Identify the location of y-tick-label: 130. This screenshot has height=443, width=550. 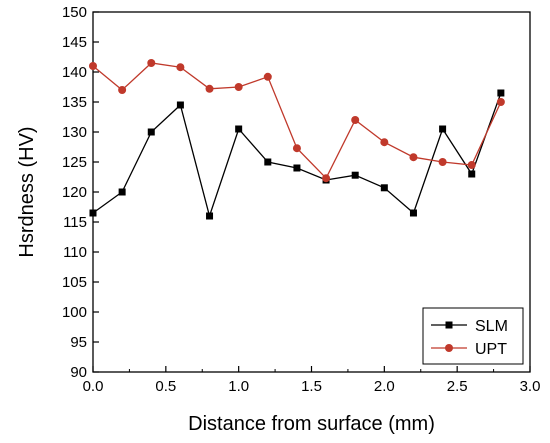
(74, 132).